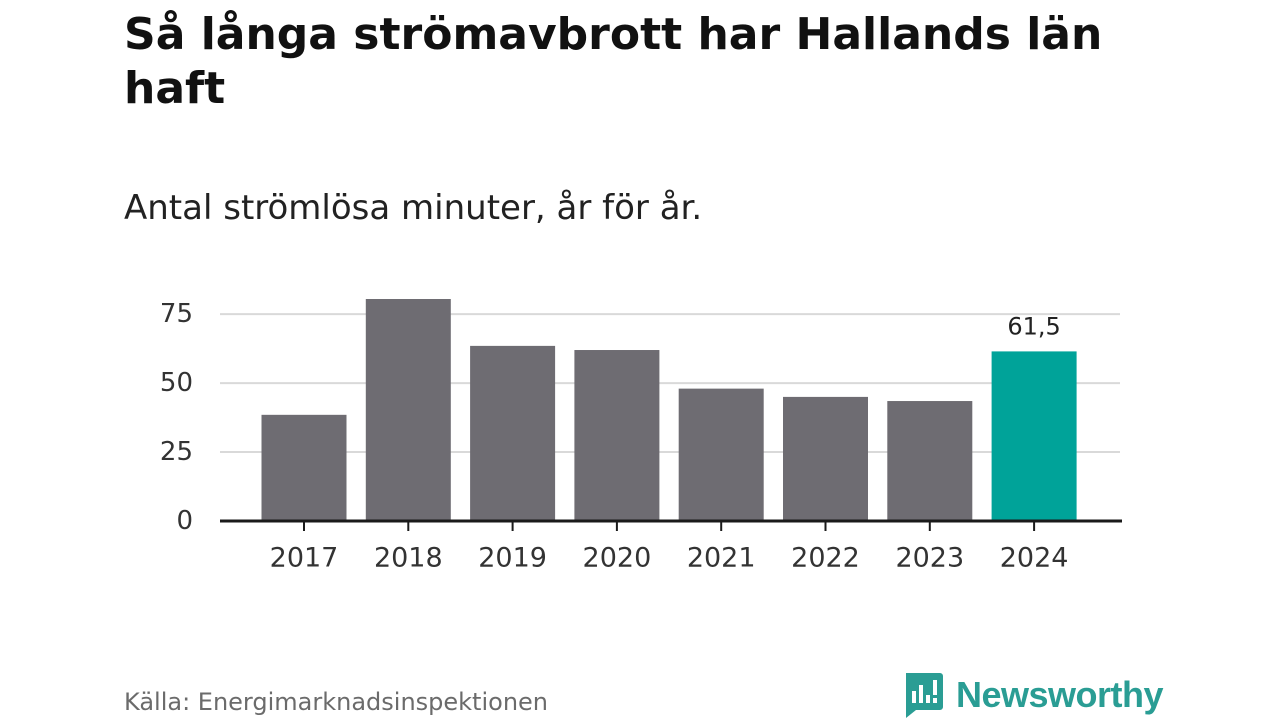 This screenshot has width=1280, height=720. I want to click on x-tick-label: 2020, so click(617, 558).